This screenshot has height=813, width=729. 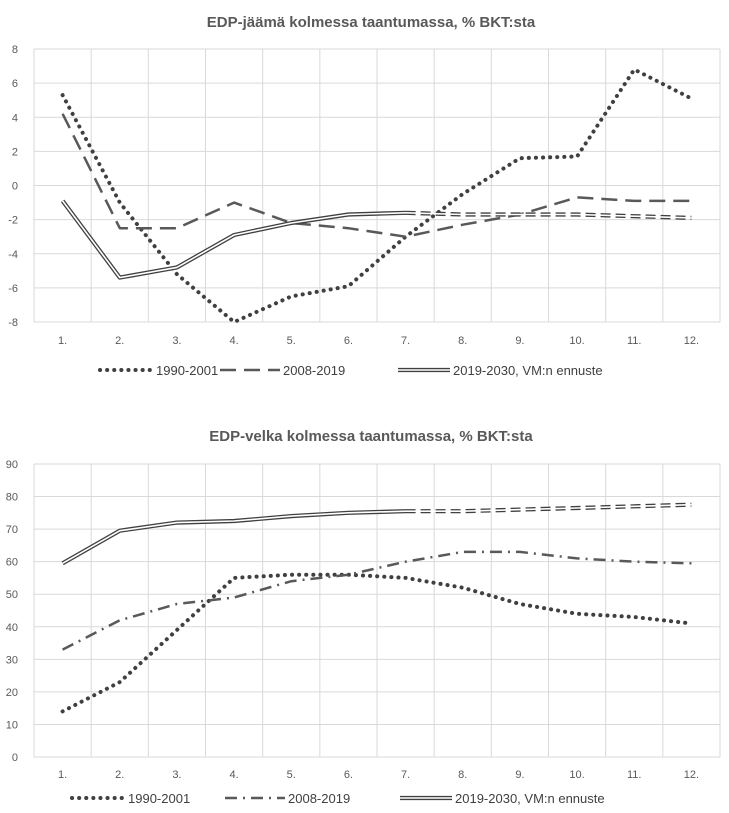 I want to click on y-tick-label: 40, so click(x=12, y=628).